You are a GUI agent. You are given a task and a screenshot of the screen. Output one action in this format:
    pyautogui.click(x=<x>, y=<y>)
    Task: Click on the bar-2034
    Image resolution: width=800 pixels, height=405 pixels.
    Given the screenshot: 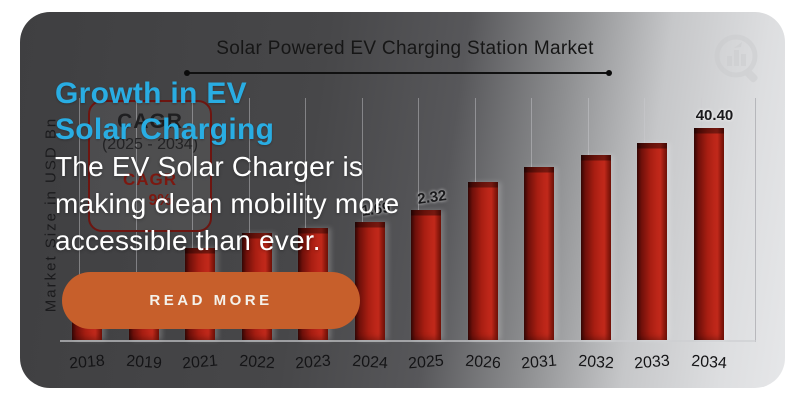 What is the action you would take?
    pyautogui.click(x=708, y=234)
    